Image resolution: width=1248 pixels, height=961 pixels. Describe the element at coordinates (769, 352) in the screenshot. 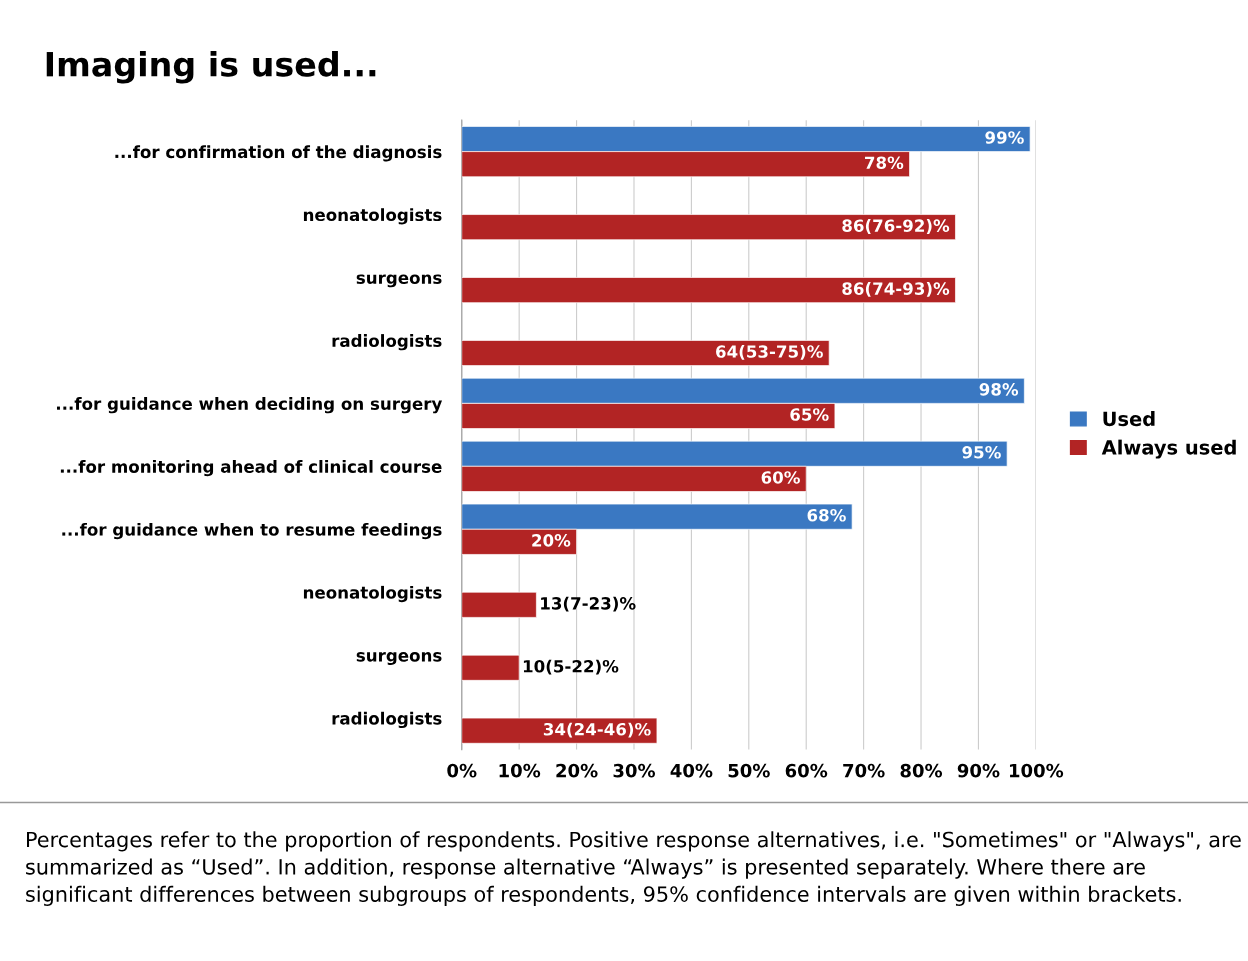

I see `data-label: 64(53-75)%` at that location.